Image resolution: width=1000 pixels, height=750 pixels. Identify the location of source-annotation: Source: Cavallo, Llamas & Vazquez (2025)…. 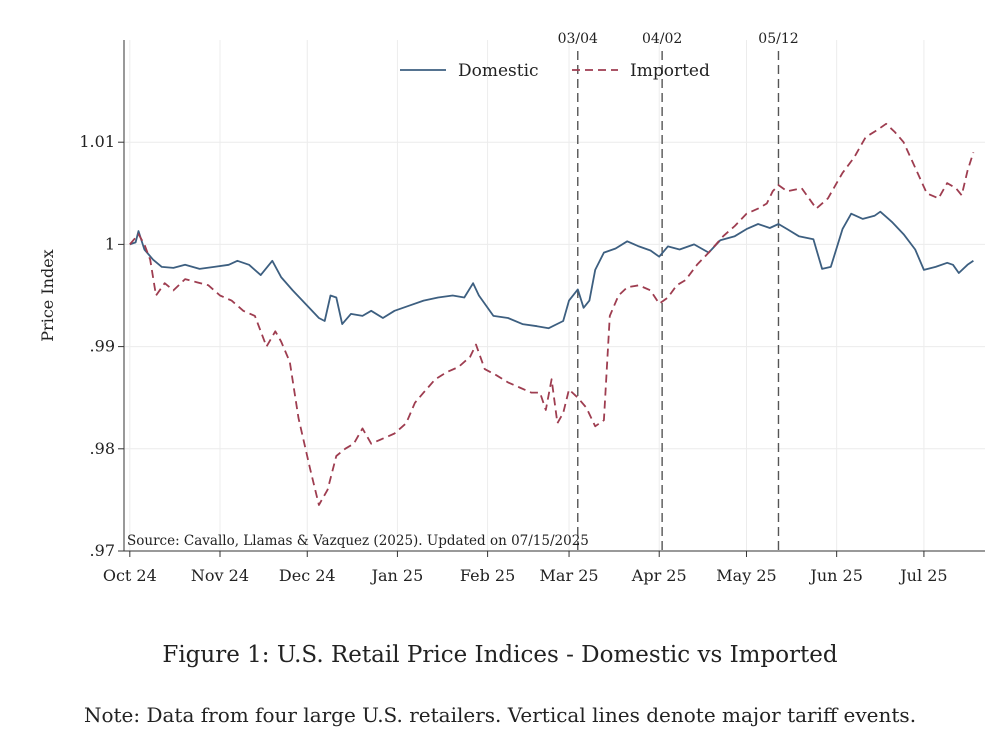
(358, 541).